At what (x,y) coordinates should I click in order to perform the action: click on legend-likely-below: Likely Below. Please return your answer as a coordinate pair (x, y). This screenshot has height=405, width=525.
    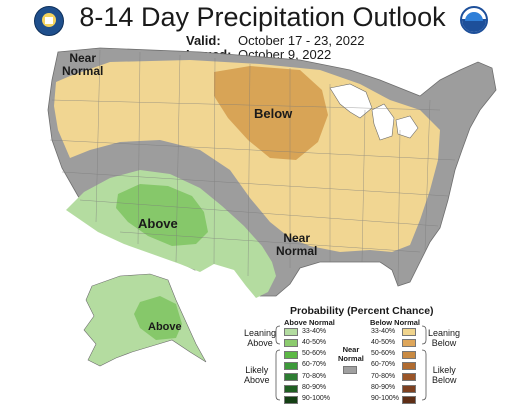
    Looking at the image, I should click on (444, 375).